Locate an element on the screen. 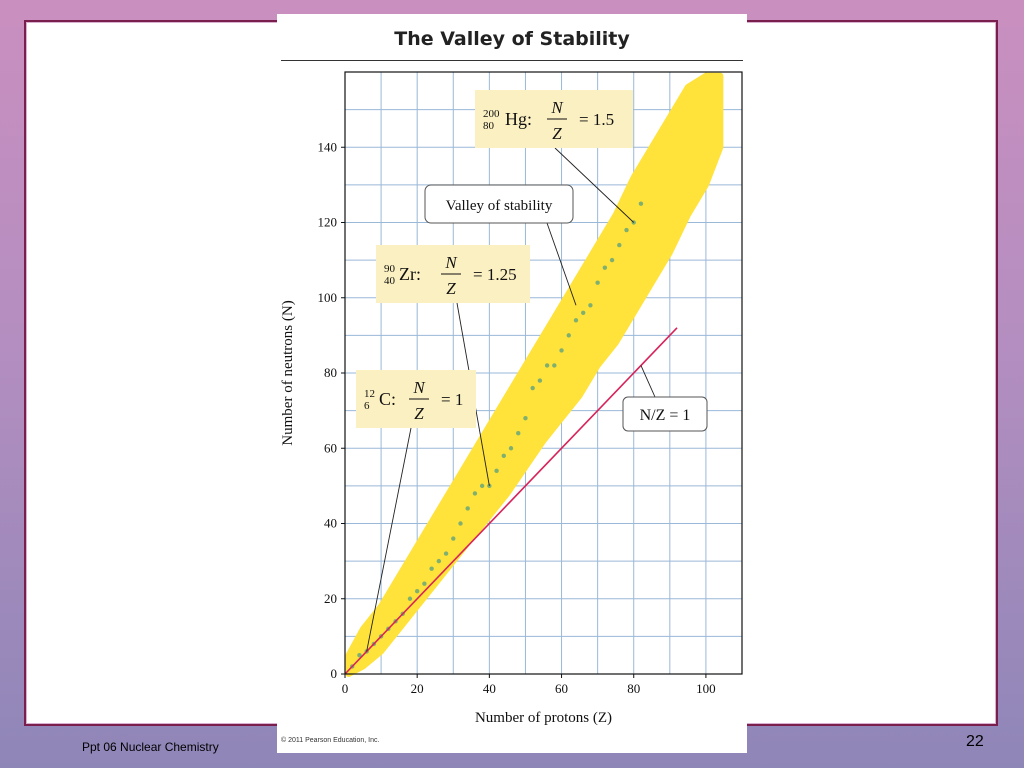 This screenshot has width=1024, height=768. y-tick-label: 100 is located at coordinates (328, 297).